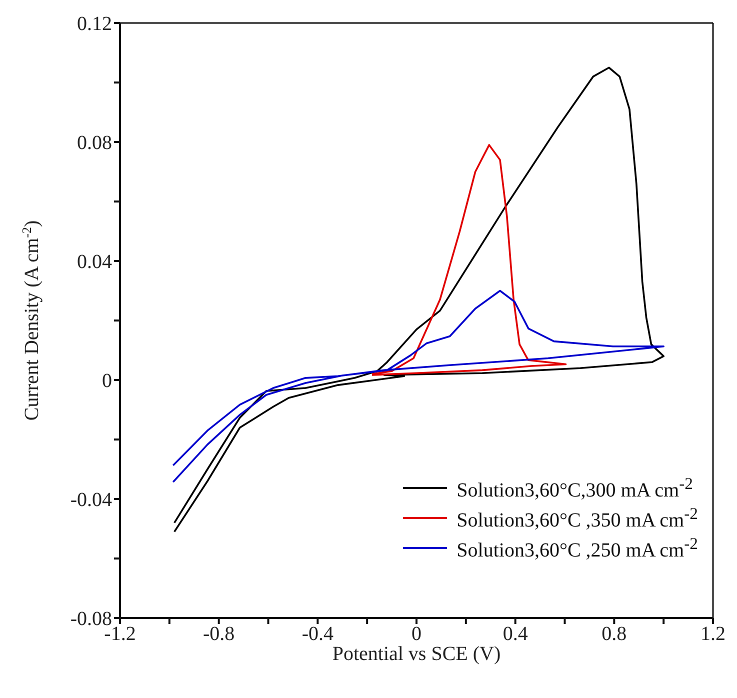 This screenshot has height=698, width=737. Describe the element at coordinates (416, 654) in the screenshot. I see `x-axis-title: Potential vs SCE (V)` at that location.